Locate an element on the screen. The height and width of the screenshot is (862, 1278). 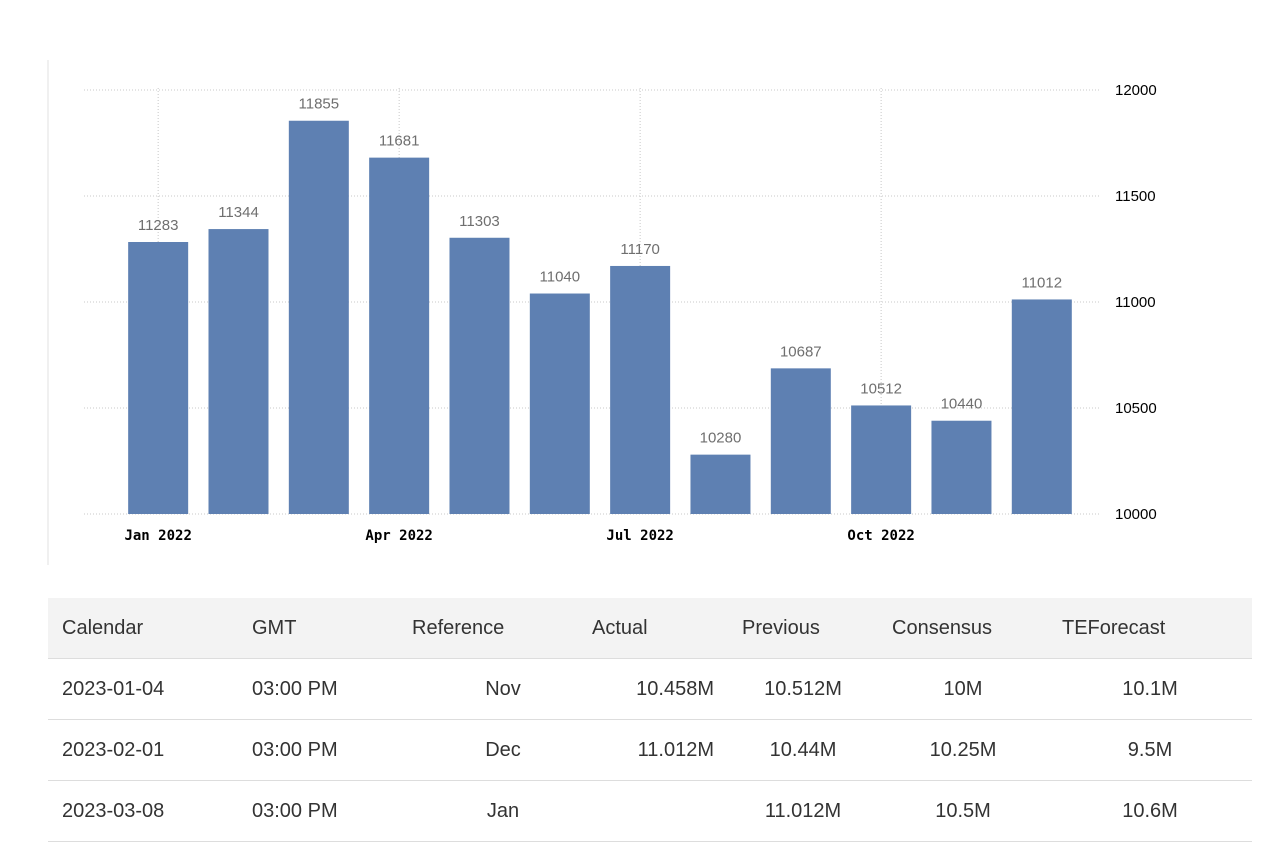
cell-consensus: 10M is located at coordinates (963, 689).